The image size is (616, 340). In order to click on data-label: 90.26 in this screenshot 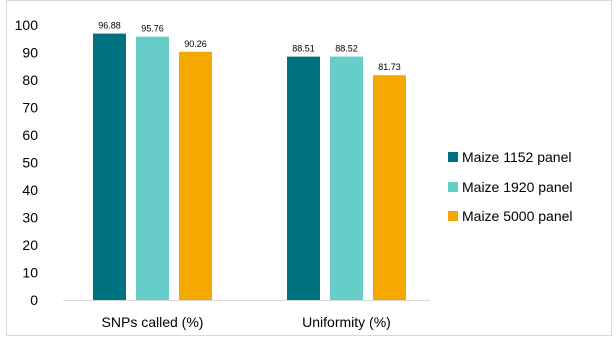, I will do `click(195, 44)`.